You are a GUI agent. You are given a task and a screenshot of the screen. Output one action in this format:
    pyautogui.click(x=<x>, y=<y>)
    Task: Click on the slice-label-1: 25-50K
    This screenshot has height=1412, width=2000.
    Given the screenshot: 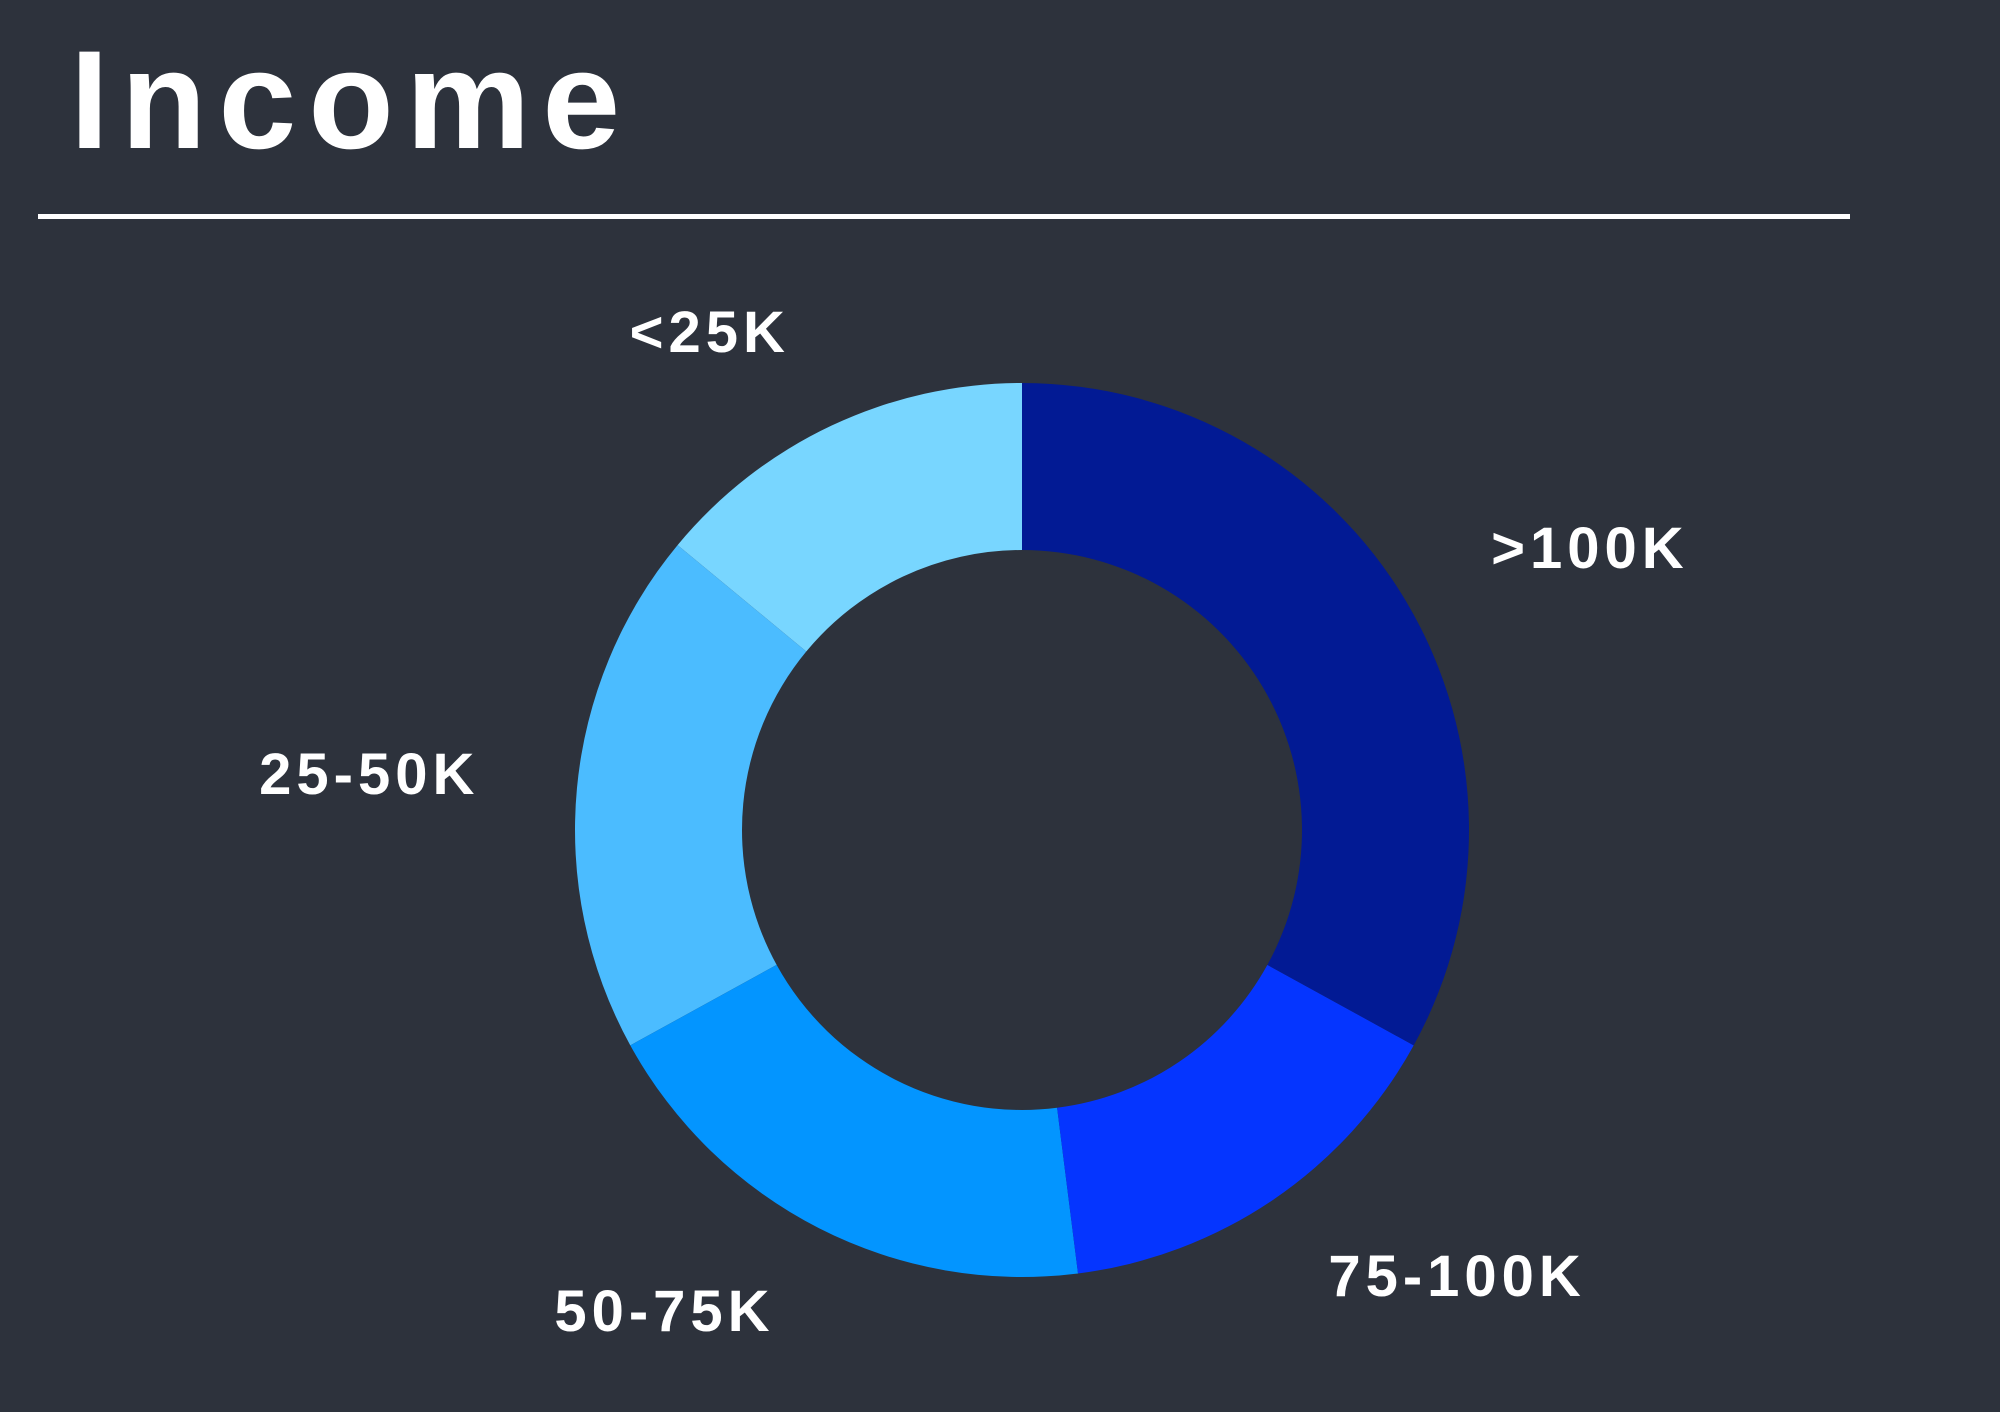 What is the action you would take?
    pyautogui.click(x=369, y=774)
    